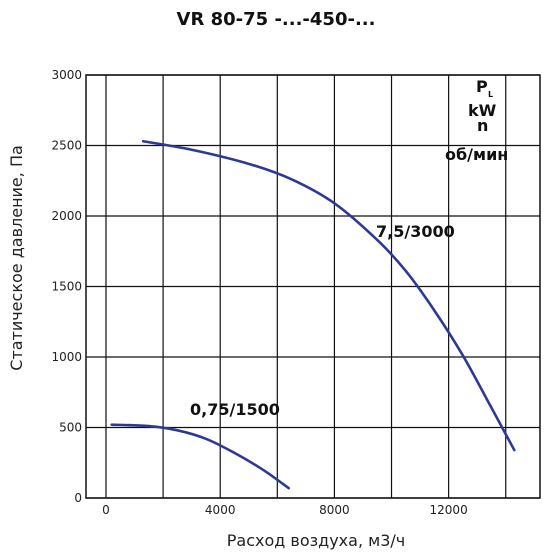 The width and height of the screenshot is (548, 555). Describe the element at coordinates (66, 287) in the screenshot. I see `y-tick-label: 1500` at that location.